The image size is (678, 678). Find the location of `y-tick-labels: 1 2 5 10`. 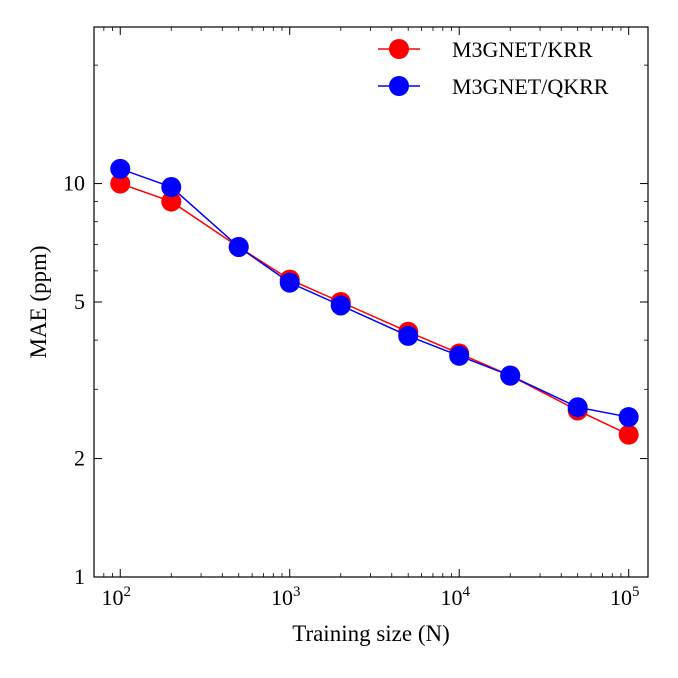

y-tick-labels: 1 2 5 10 is located at coordinates (74, 380).